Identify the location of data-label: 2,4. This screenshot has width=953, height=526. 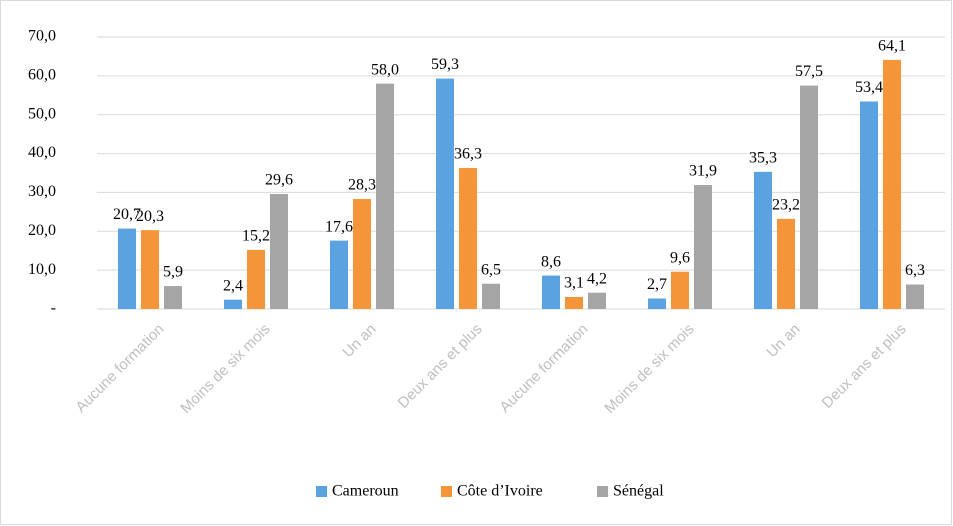
(233, 285).